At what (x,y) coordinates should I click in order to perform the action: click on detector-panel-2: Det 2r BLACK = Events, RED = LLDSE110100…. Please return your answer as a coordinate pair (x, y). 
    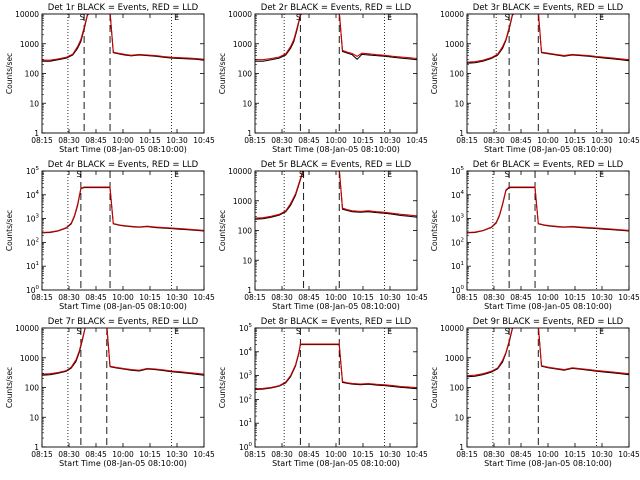
    Looking at the image, I should click on (323, 78).